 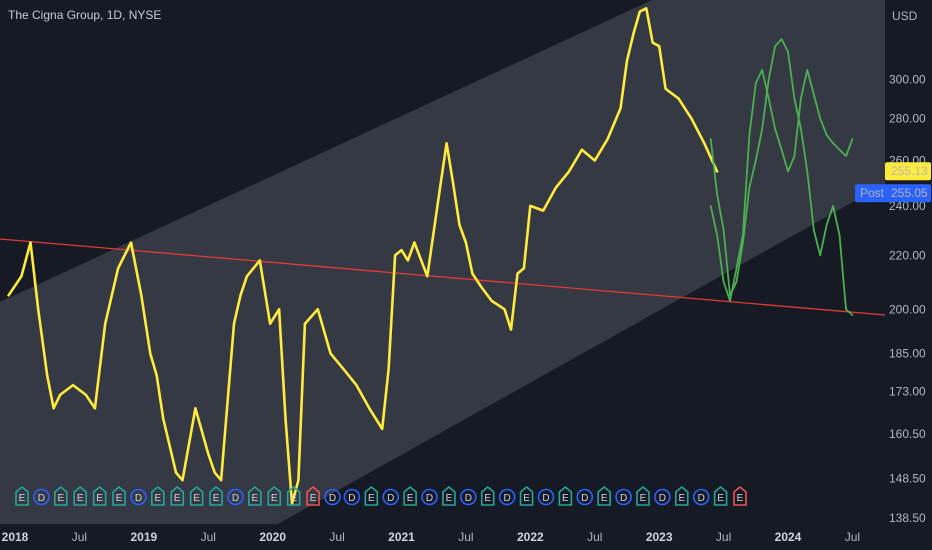 What do you see at coordinates (908, 171) in the screenshot?
I see `last-price-badge` at bounding box center [908, 171].